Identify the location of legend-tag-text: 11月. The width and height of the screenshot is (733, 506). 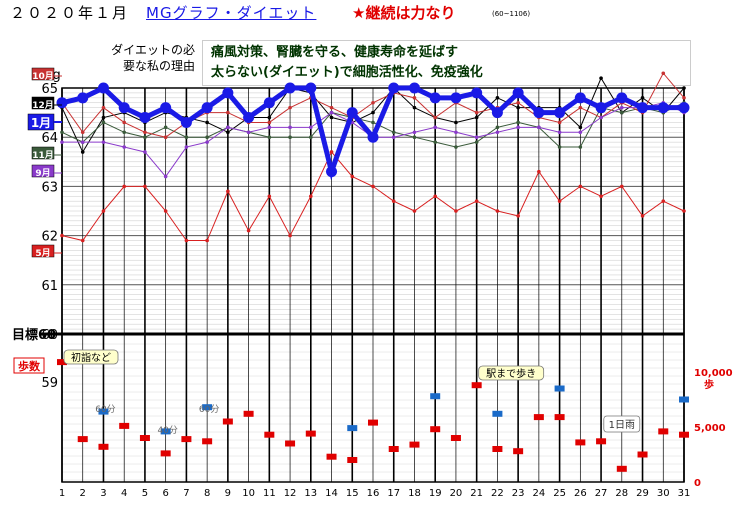
(43, 155).